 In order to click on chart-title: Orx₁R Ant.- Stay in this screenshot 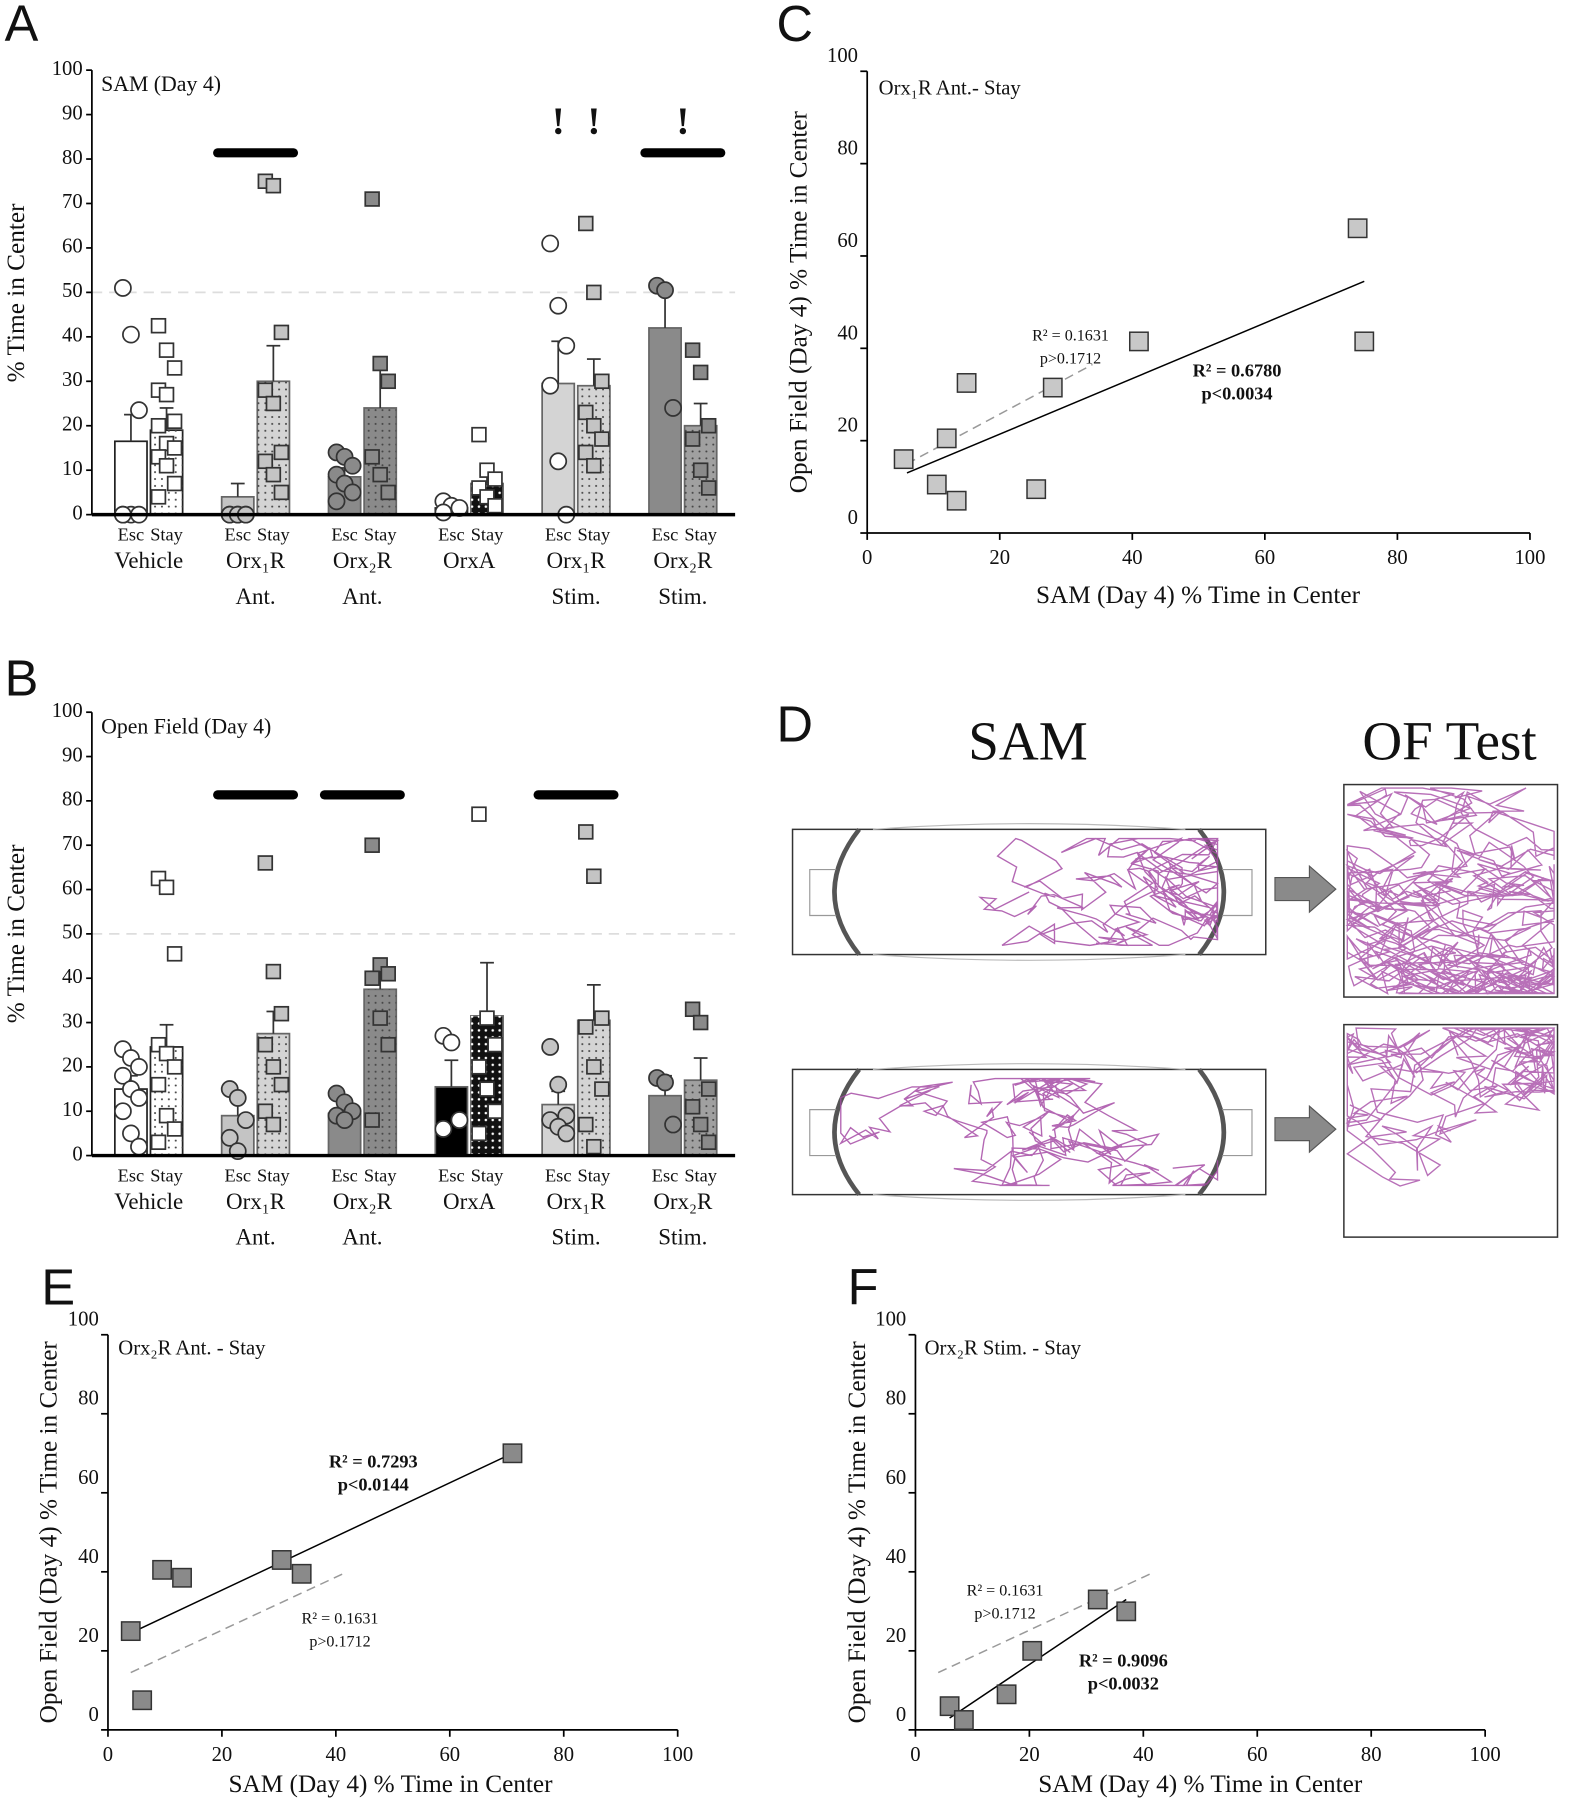, I will do `click(950, 88)`.